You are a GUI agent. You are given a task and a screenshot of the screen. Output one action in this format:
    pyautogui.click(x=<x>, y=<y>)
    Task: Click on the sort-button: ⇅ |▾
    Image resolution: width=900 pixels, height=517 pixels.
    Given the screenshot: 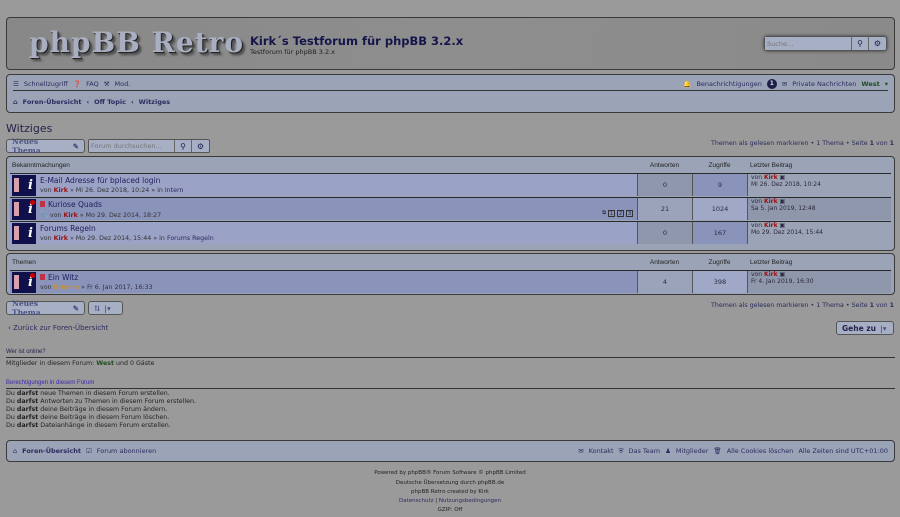 What is the action you would take?
    pyautogui.click(x=105, y=308)
    